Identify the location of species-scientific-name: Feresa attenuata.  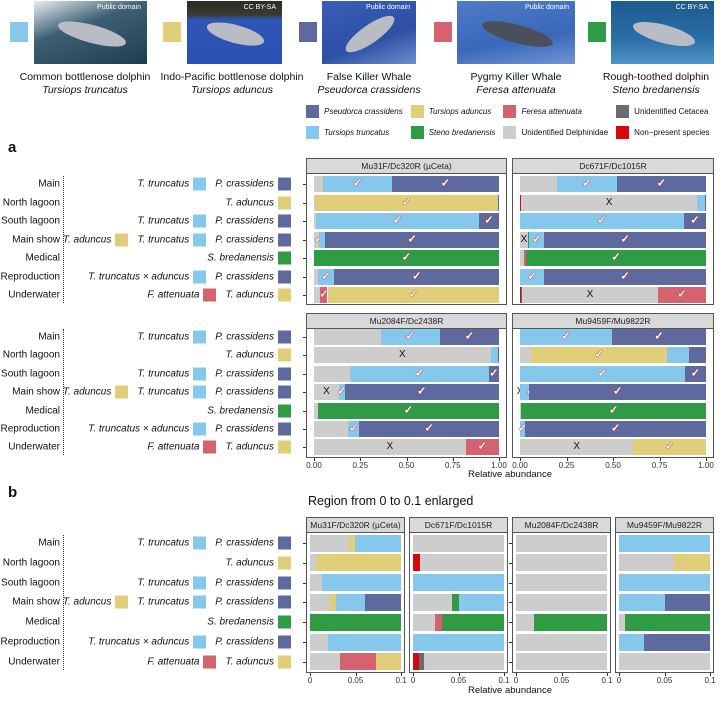
(516, 90).